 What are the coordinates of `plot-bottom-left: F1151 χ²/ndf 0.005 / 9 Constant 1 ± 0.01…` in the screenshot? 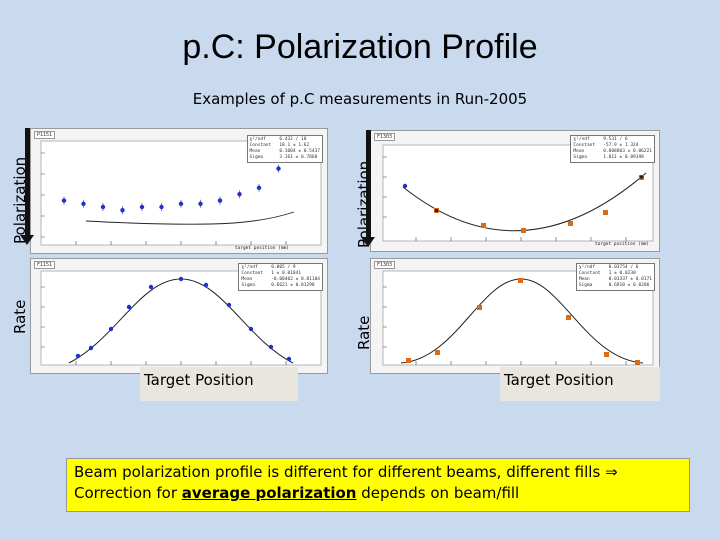 It's located at (179, 316).